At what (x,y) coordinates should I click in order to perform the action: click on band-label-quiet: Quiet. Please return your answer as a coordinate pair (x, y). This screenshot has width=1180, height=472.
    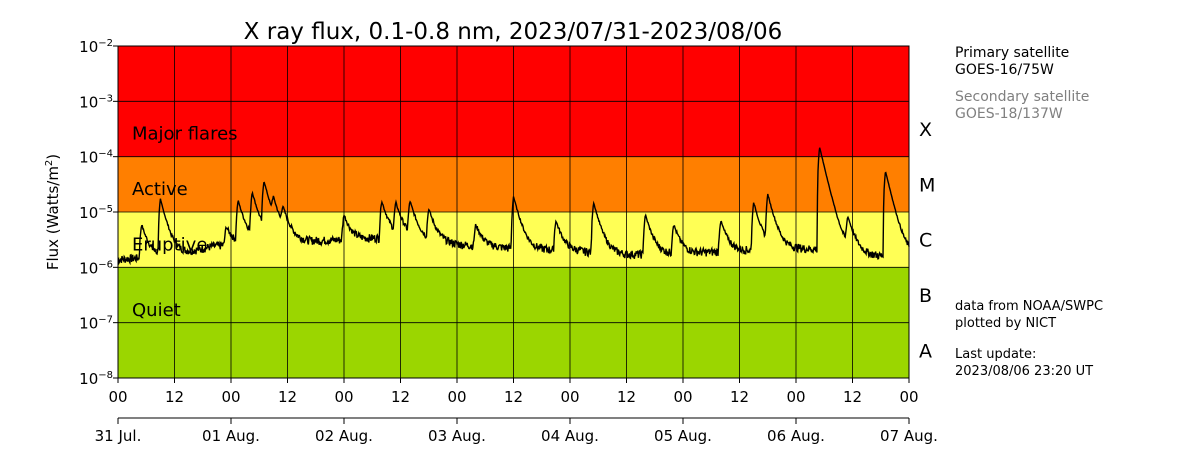
    Looking at the image, I should click on (156, 310).